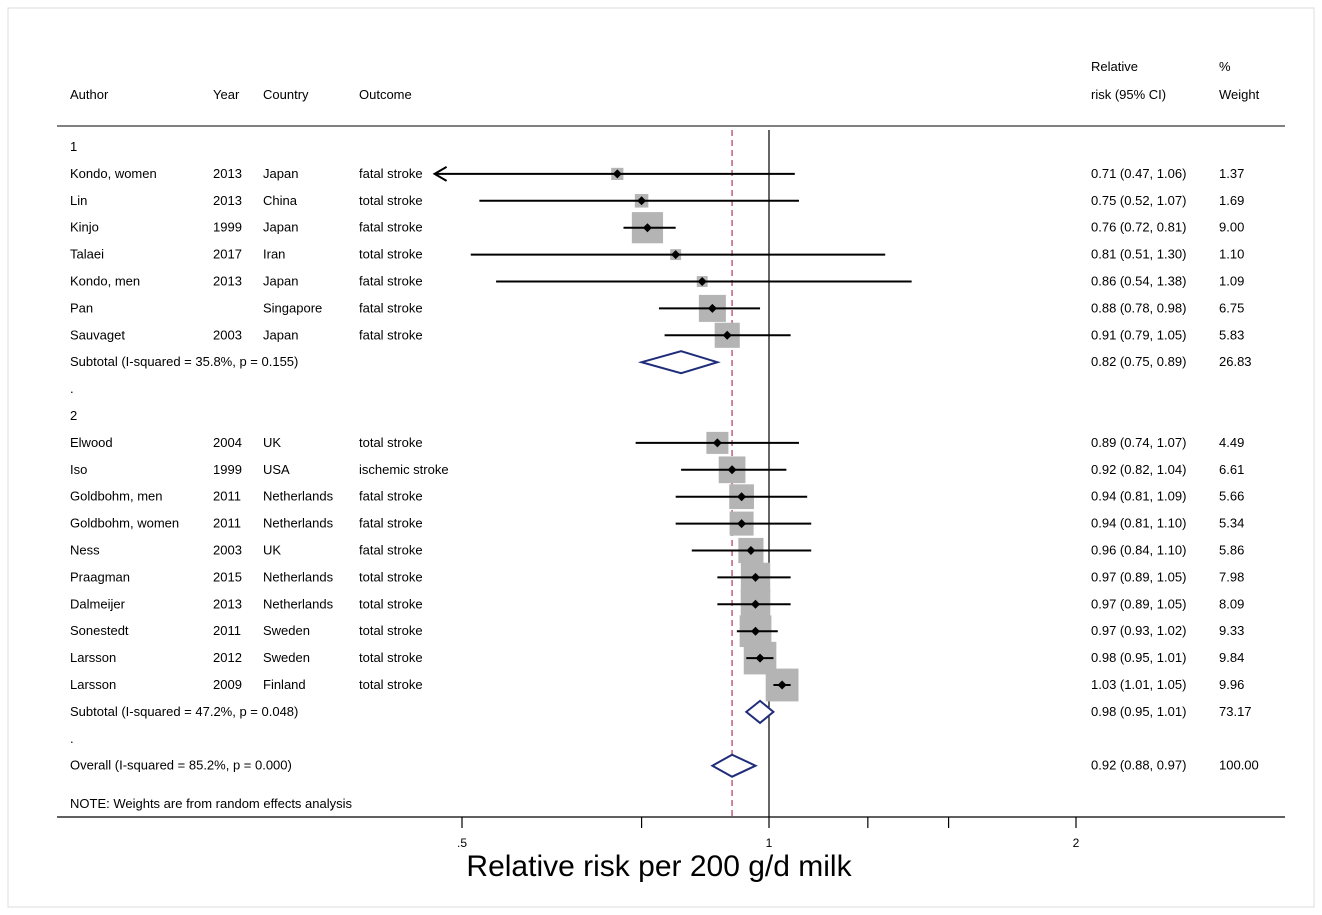 This screenshot has height=915, width=1322. What do you see at coordinates (1138, 200) in the screenshot?
I see `study-ci: 0.75 (0.52, 1.07)` at bounding box center [1138, 200].